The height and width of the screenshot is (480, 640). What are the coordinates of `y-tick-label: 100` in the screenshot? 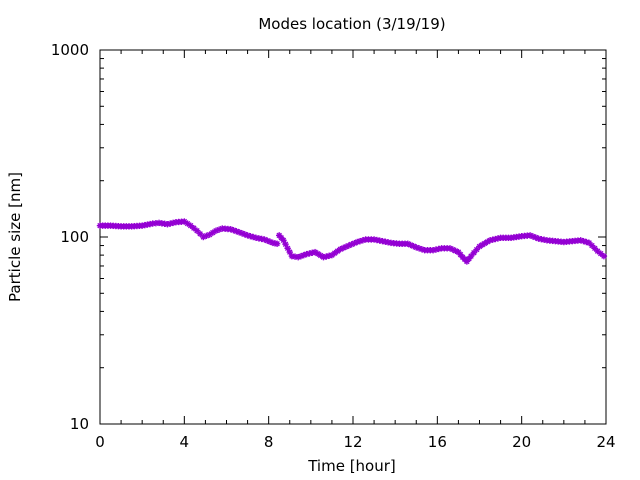 It's located at (74, 237).